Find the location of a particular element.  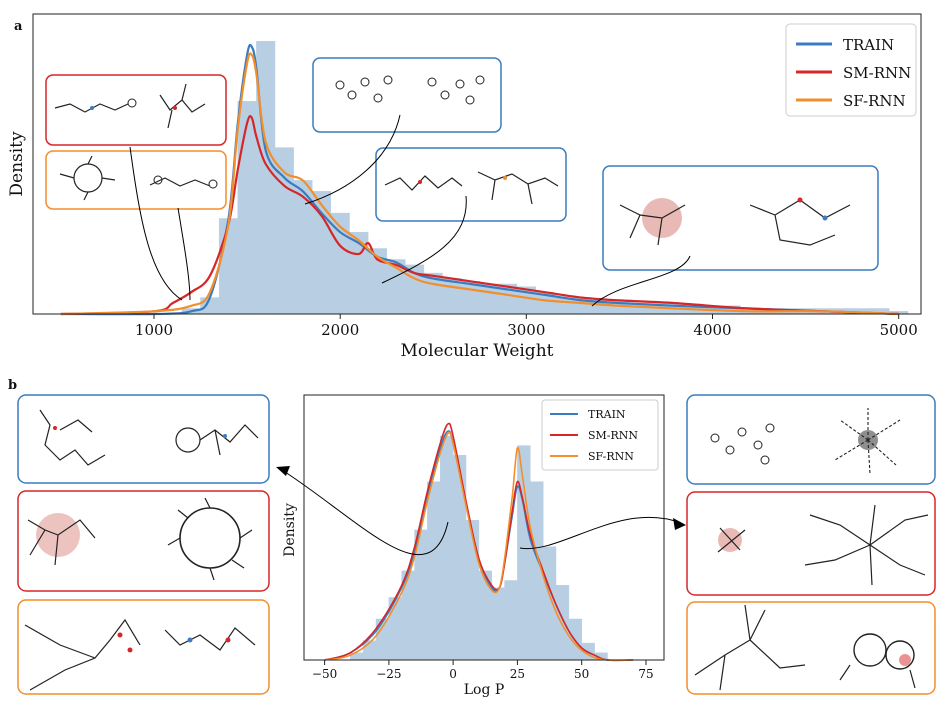

panel-b-x-ticks: −50 −25 0 25 50 75 is located at coordinates (483, 670).